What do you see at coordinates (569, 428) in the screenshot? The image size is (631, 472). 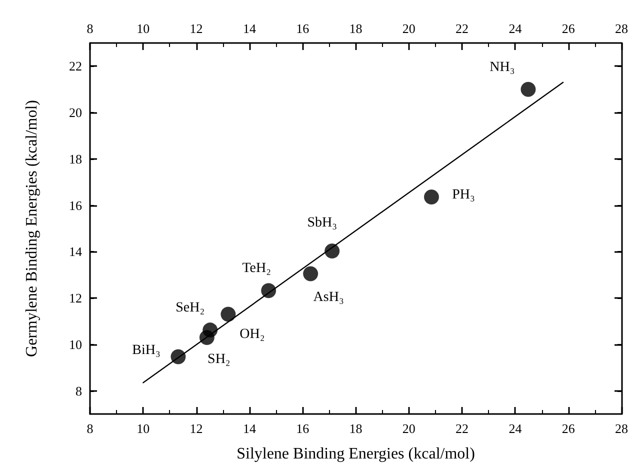 I see `x-tick-label: 26` at bounding box center [569, 428].